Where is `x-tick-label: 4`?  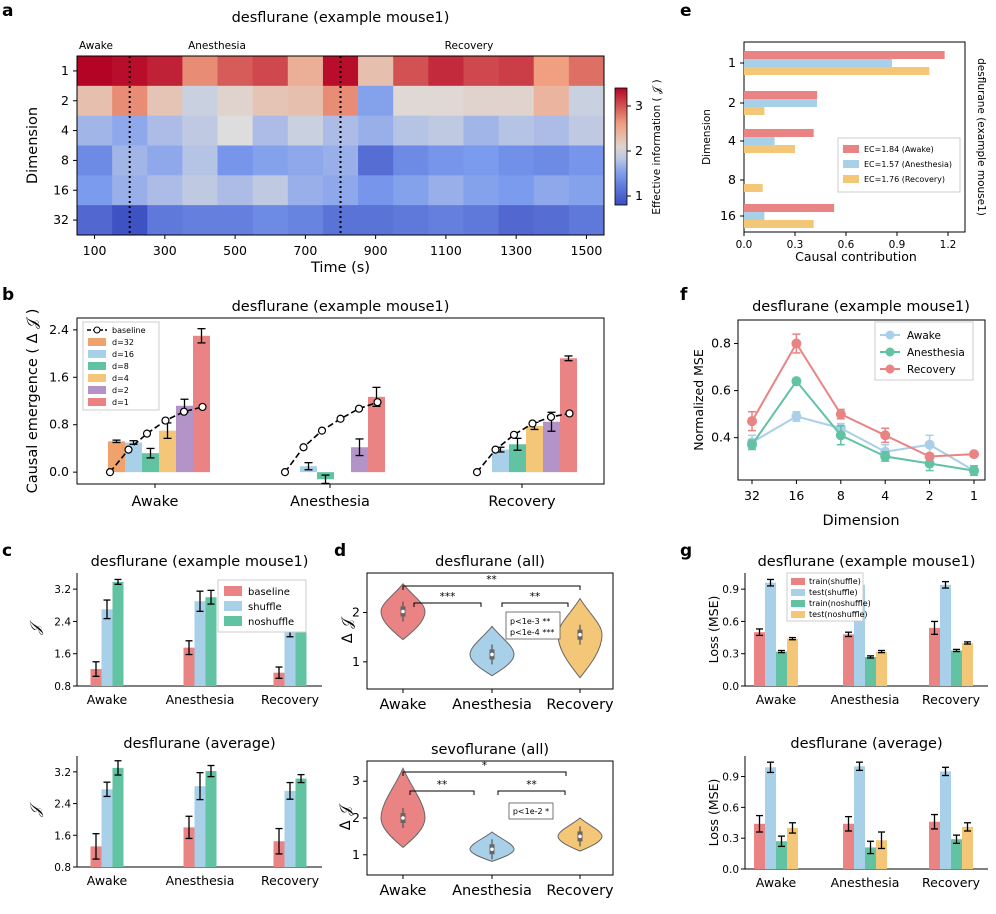 x-tick-label: 4 is located at coordinates (885, 495).